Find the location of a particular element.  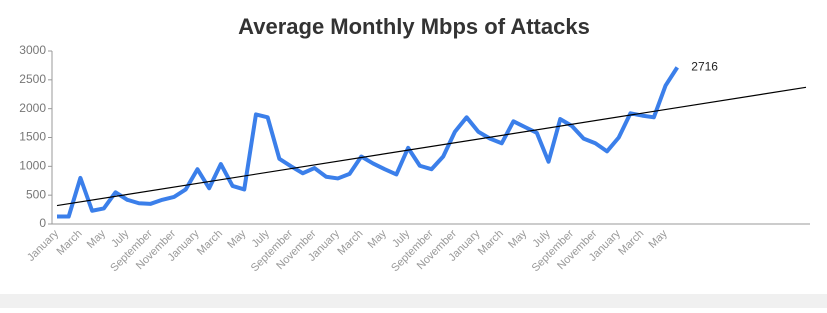

y-tick-label: 2000 is located at coordinates (32, 108).